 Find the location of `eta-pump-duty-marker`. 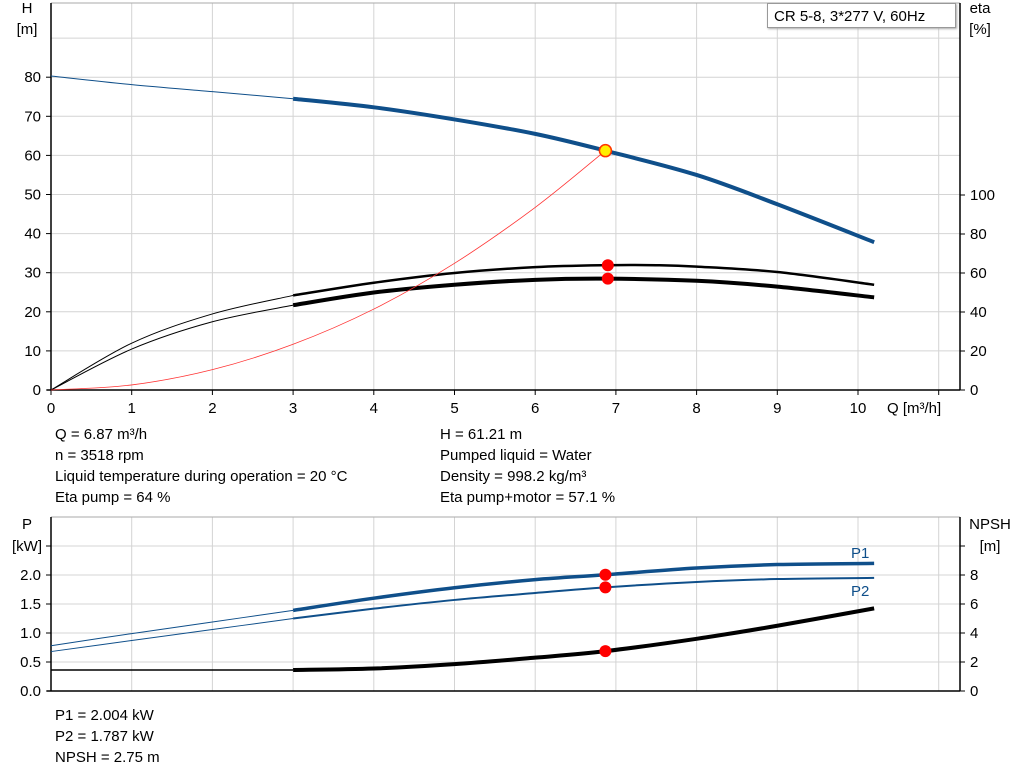

eta-pump-duty-marker is located at coordinates (607, 265).